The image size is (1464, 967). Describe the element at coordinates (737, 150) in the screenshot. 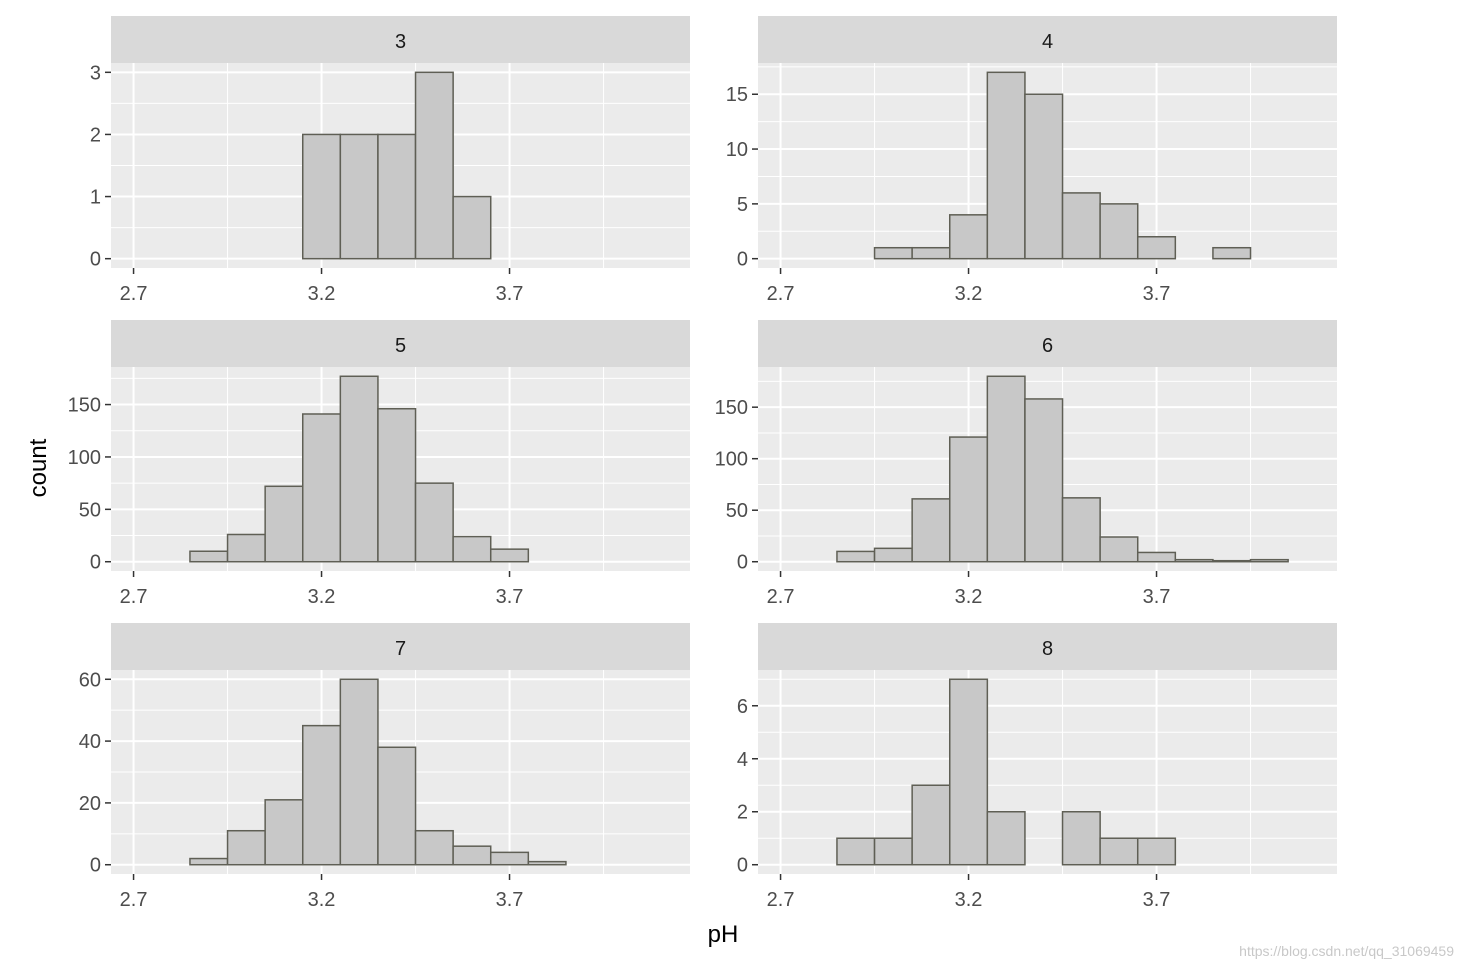

I see `y-tick-label: 10` at that location.